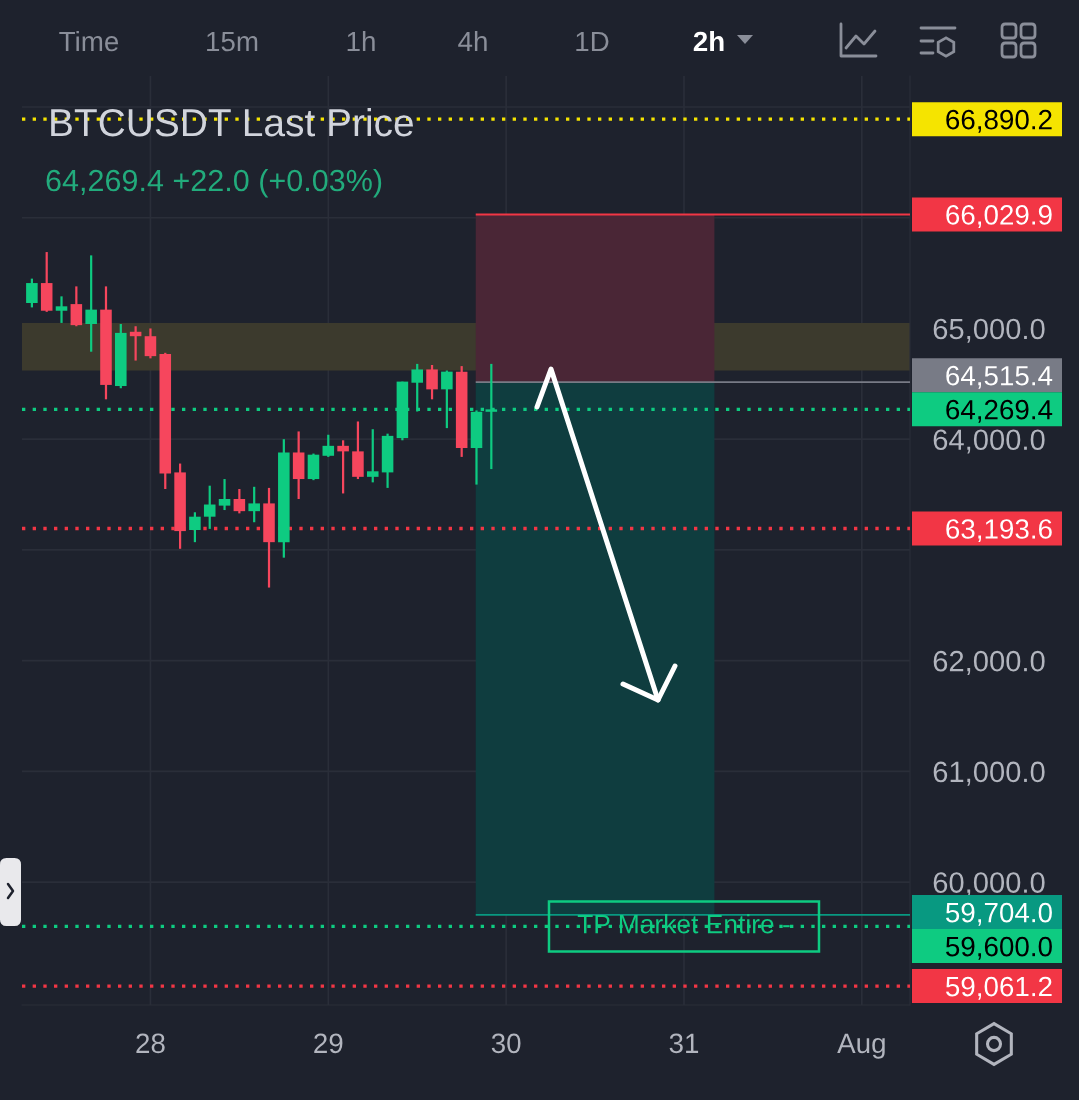 This screenshot has height=1100, width=1079. Describe the element at coordinates (214, 183) in the screenshot. I see `text: 64,269.4 +22.0 (+0.03%)` at that location.